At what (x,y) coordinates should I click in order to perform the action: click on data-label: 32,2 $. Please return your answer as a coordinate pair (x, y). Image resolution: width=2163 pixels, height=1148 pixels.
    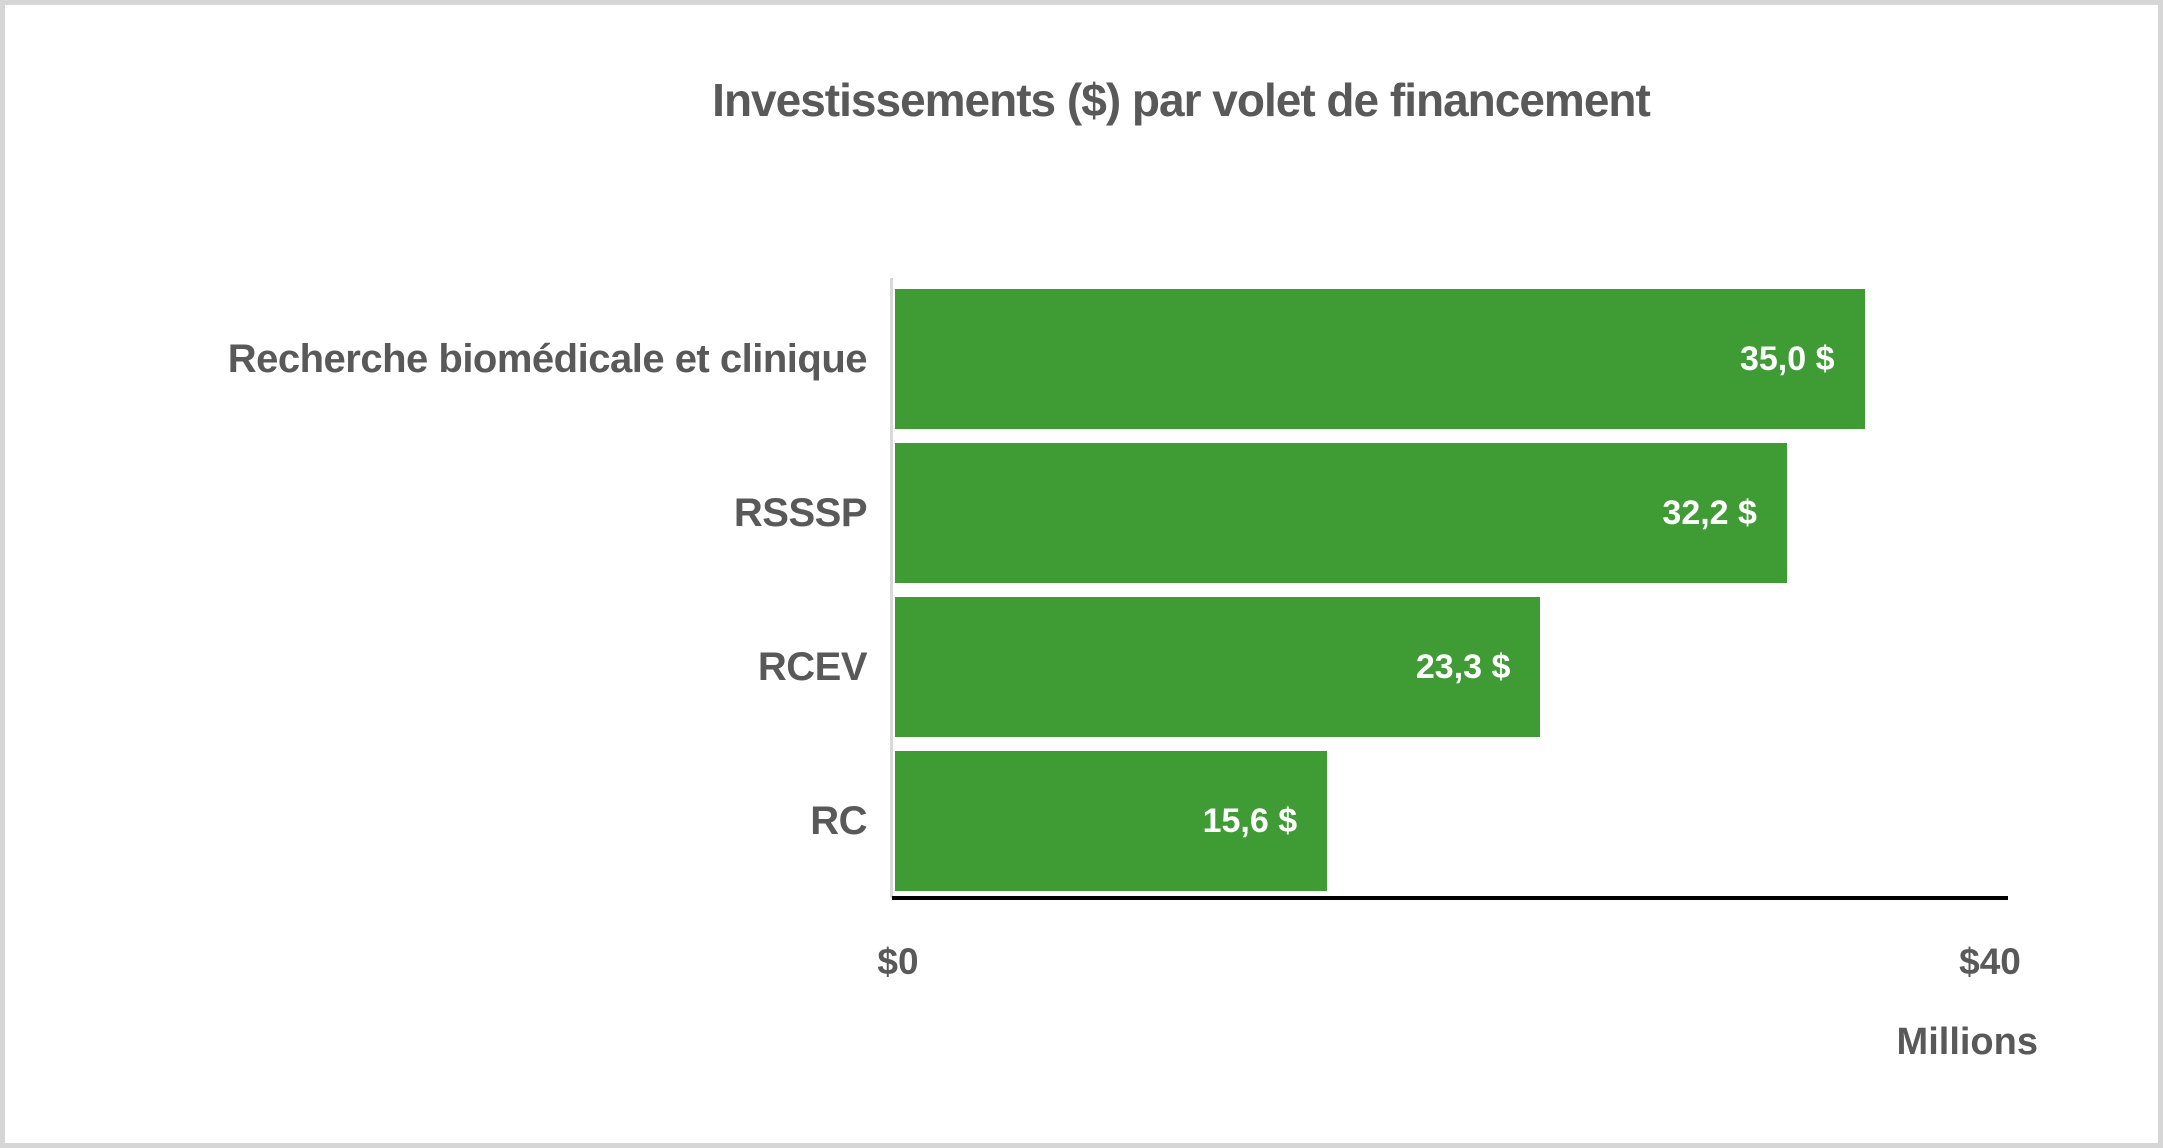
    Looking at the image, I should click on (1709, 512).